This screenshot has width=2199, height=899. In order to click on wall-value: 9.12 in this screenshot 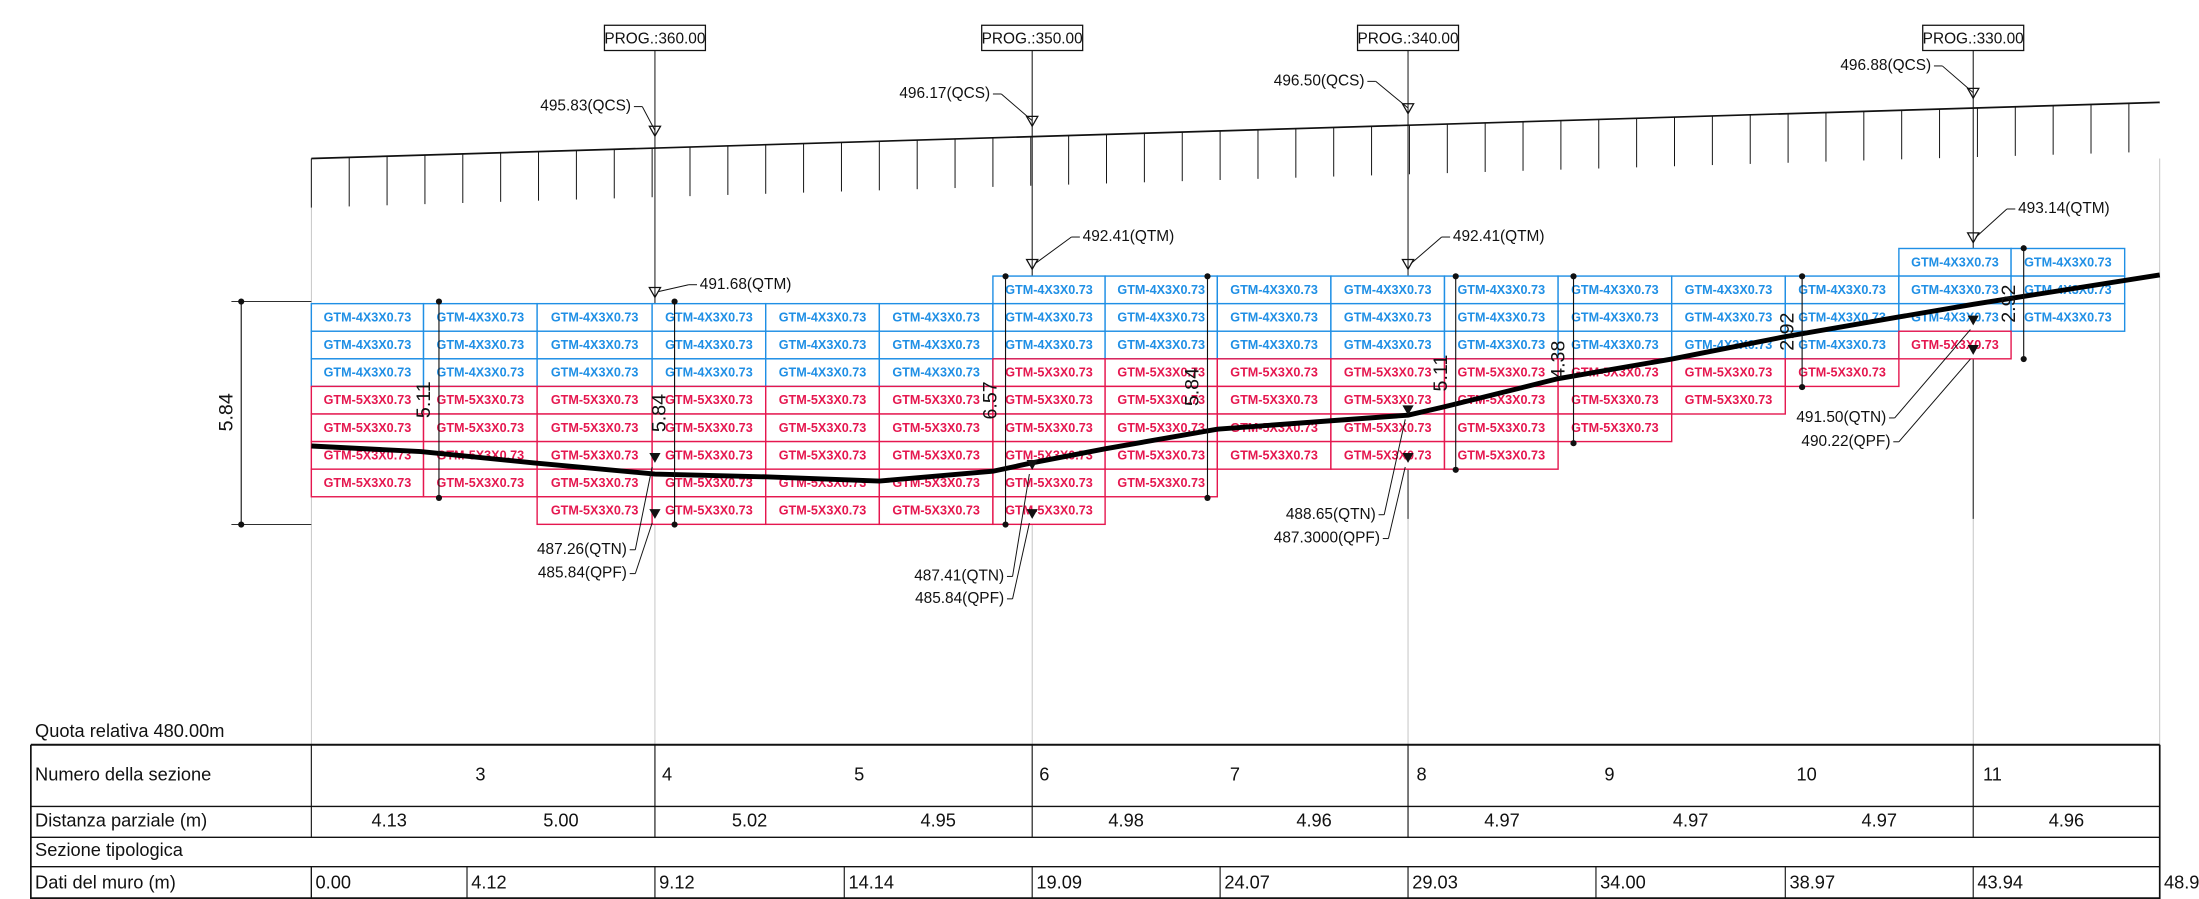, I will do `click(676, 881)`.